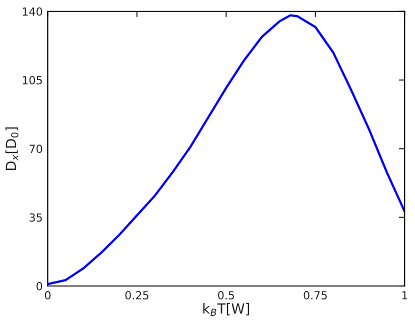 Image resolution: width=415 pixels, height=325 pixels. Describe the element at coordinates (226, 295) in the screenshot. I see `x-tick-label: 0.5` at that location.